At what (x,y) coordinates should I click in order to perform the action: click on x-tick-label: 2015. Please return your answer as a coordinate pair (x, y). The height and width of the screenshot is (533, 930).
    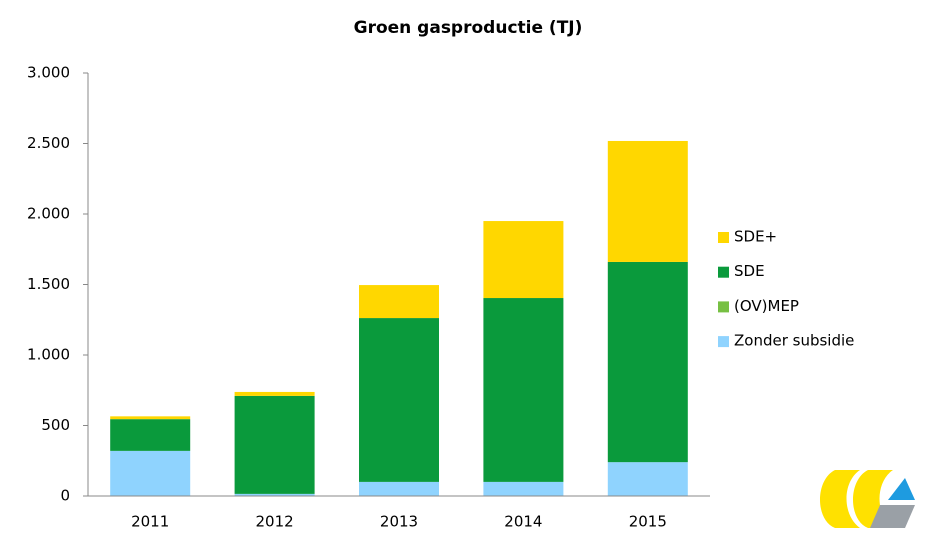
    Looking at the image, I should click on (648, 522).